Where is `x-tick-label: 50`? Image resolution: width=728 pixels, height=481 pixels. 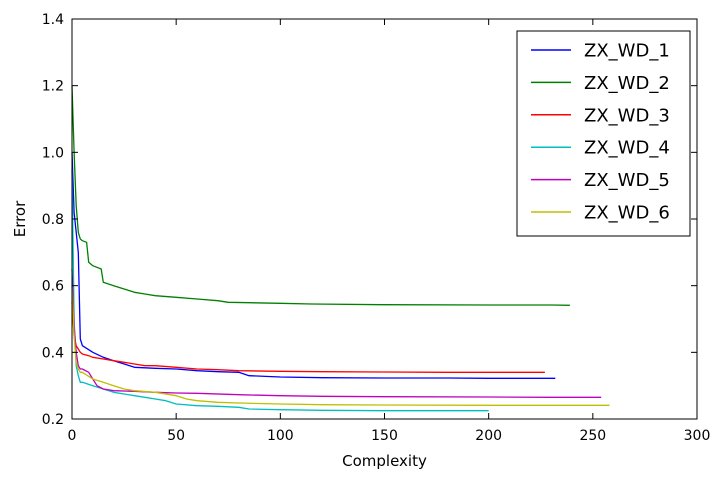
x-tick-label: 50 is located at coordinates (176, 436).